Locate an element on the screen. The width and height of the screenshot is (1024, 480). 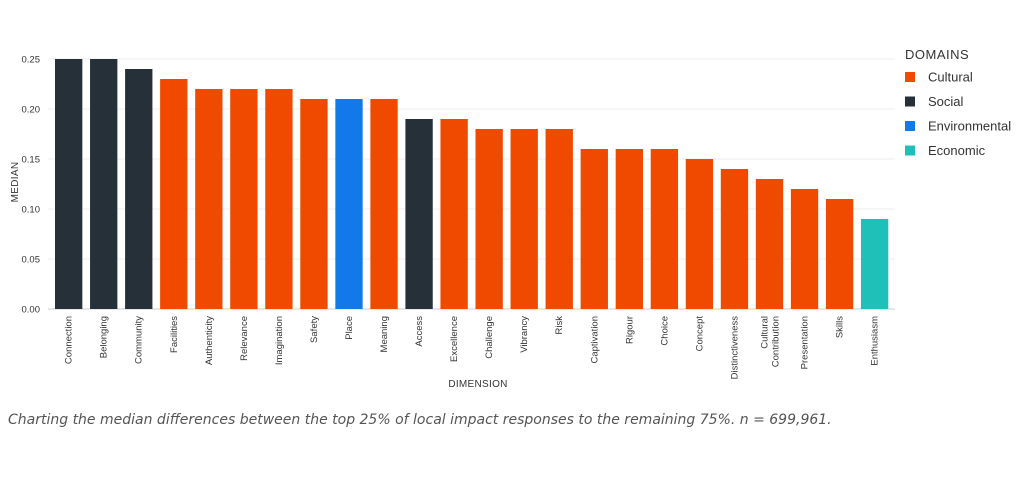
bar-belonging is located at coordinates (104, 184).